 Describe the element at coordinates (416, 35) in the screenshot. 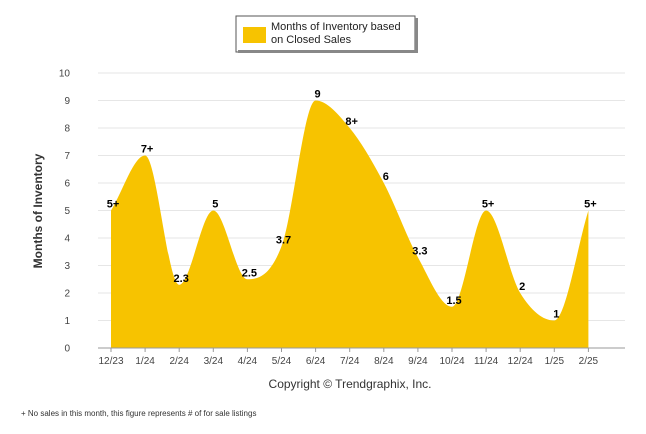

I see `legend-shadow-side` at that location.